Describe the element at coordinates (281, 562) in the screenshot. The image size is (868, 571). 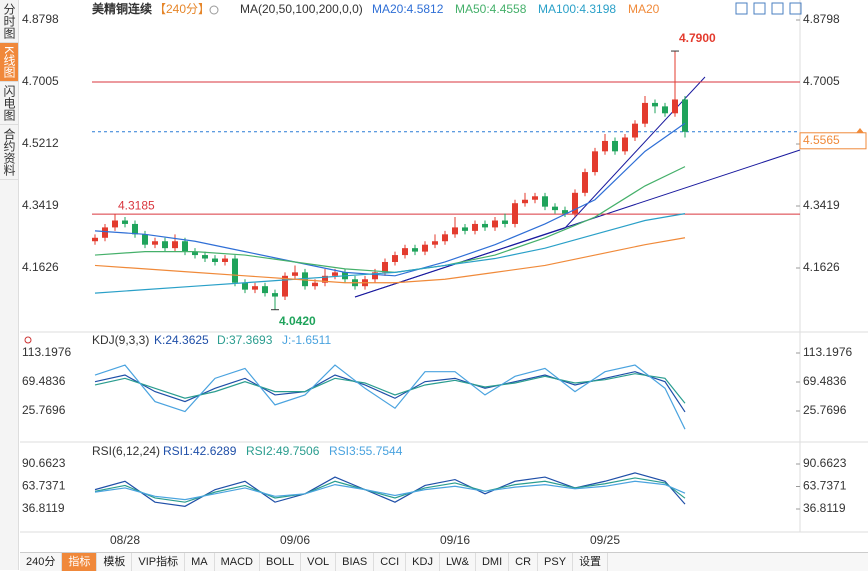
I see `toolbar-item: BOLL` at that location.